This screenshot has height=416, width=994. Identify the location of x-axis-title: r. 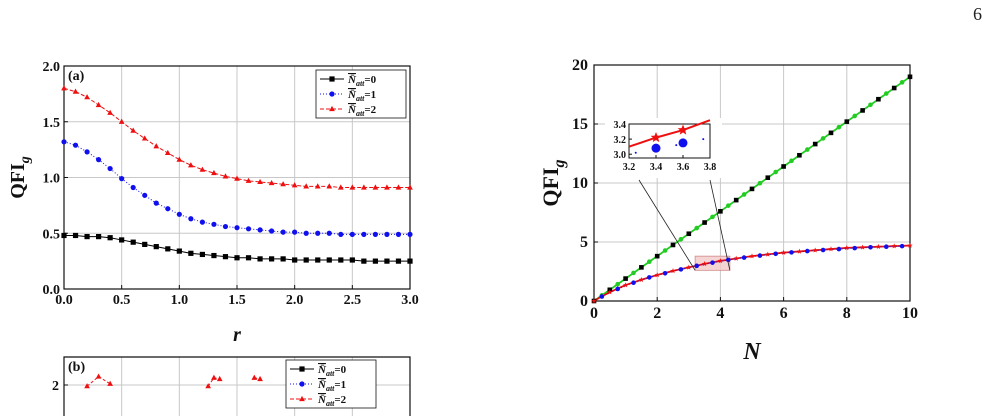
(237, 335).